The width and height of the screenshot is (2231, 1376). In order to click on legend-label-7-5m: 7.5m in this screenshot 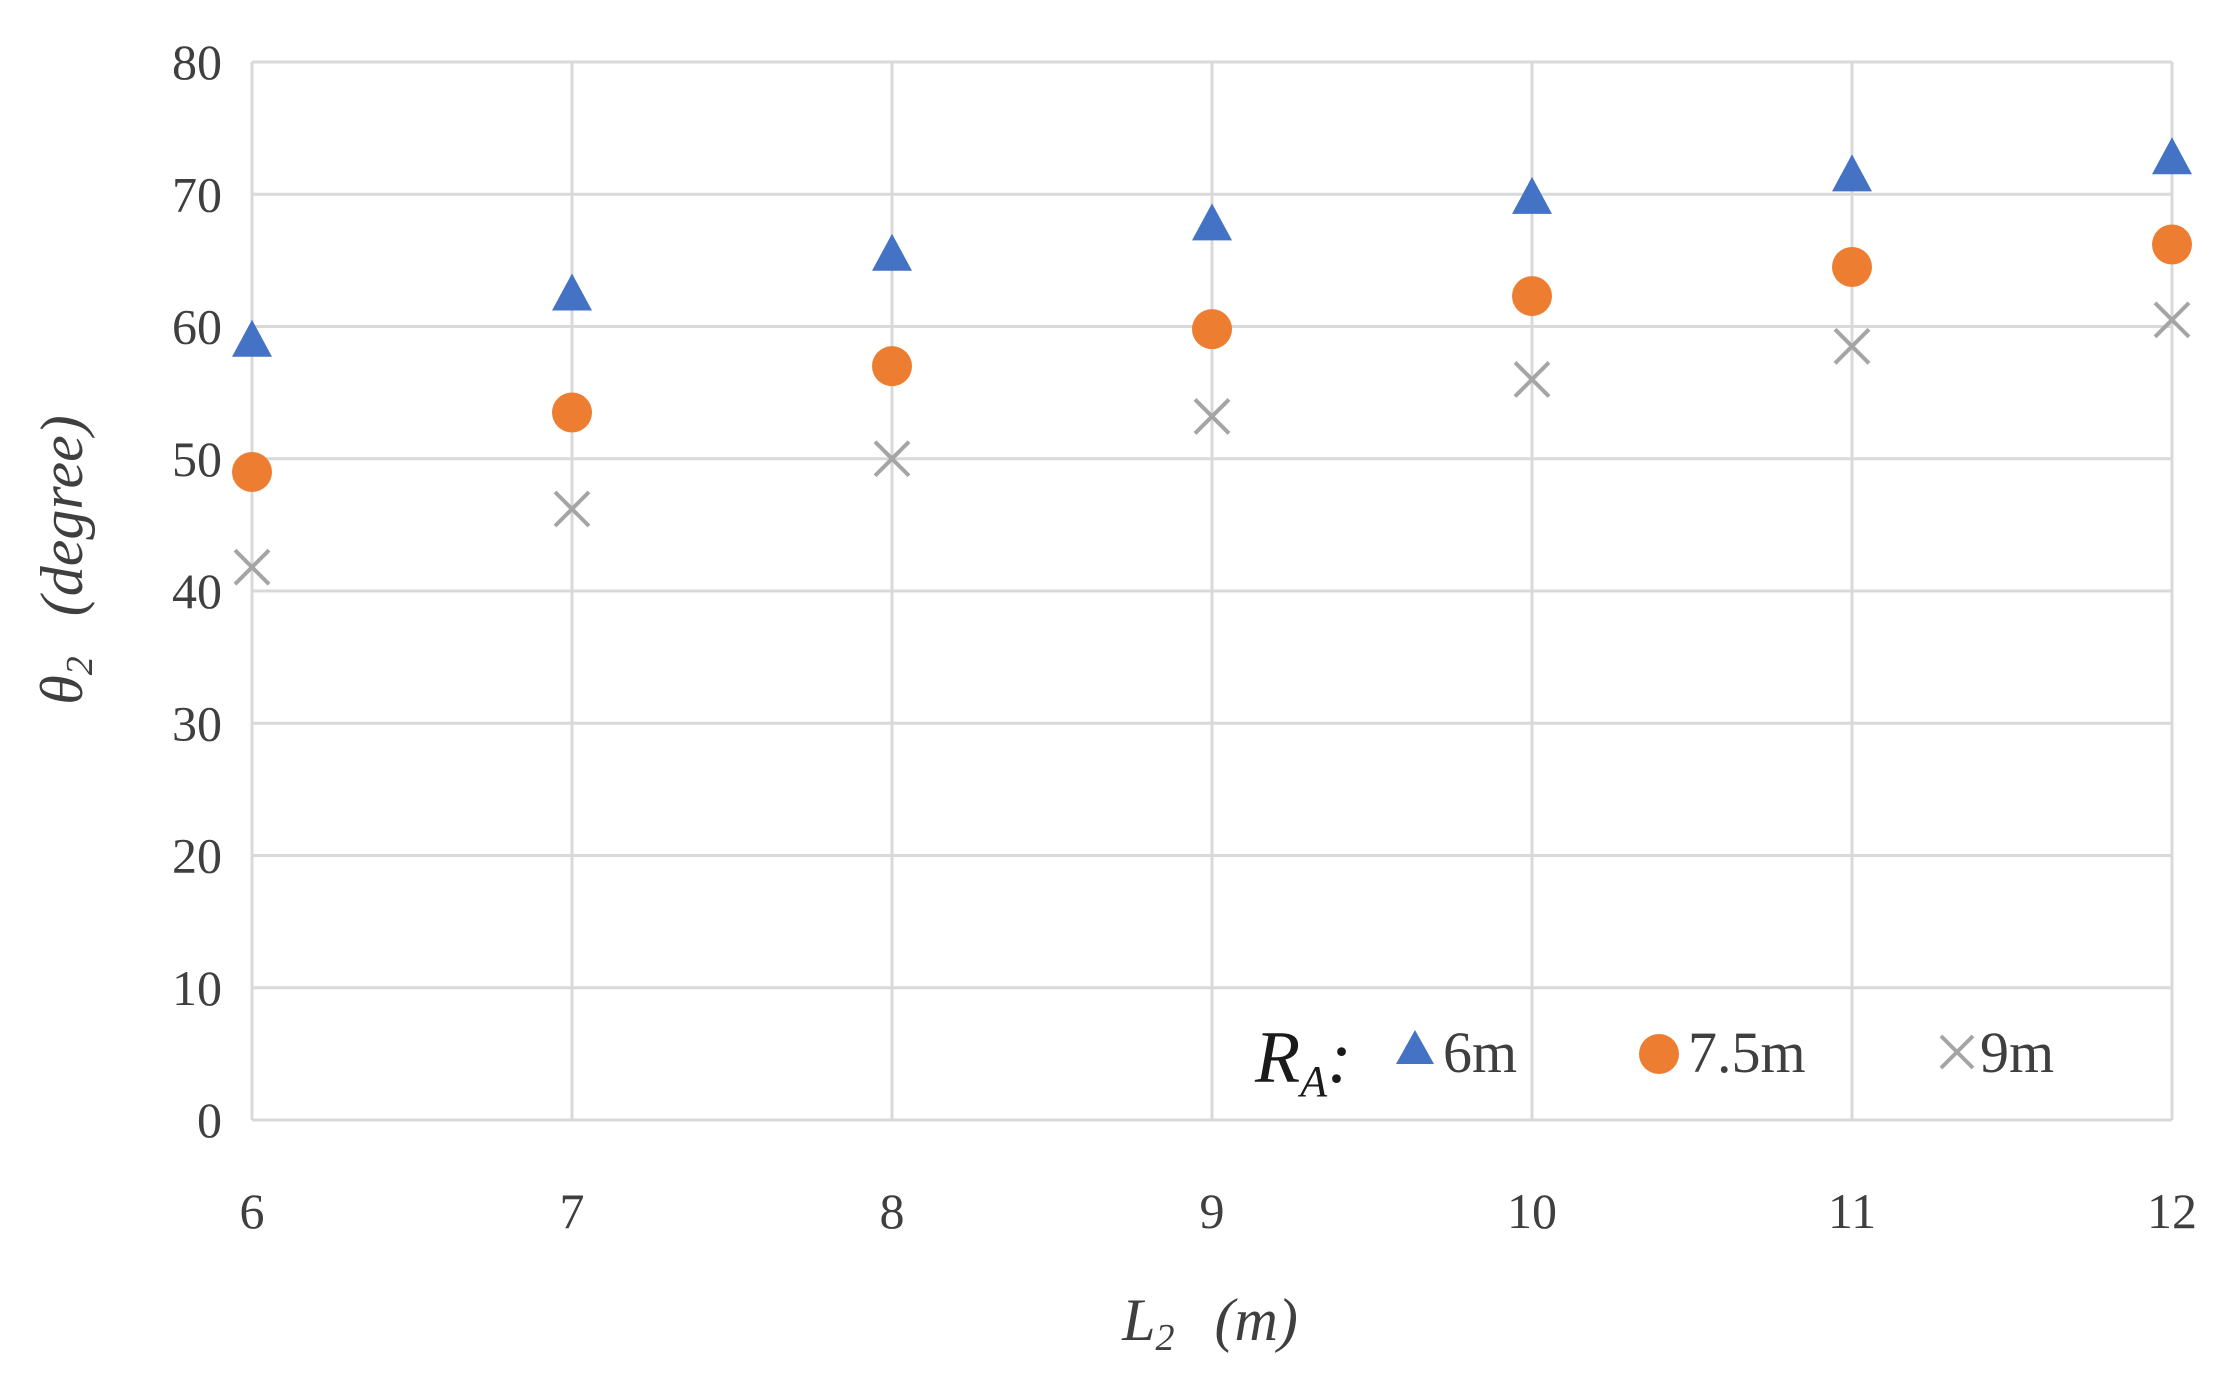, I will do `click(1747, 1052)`.